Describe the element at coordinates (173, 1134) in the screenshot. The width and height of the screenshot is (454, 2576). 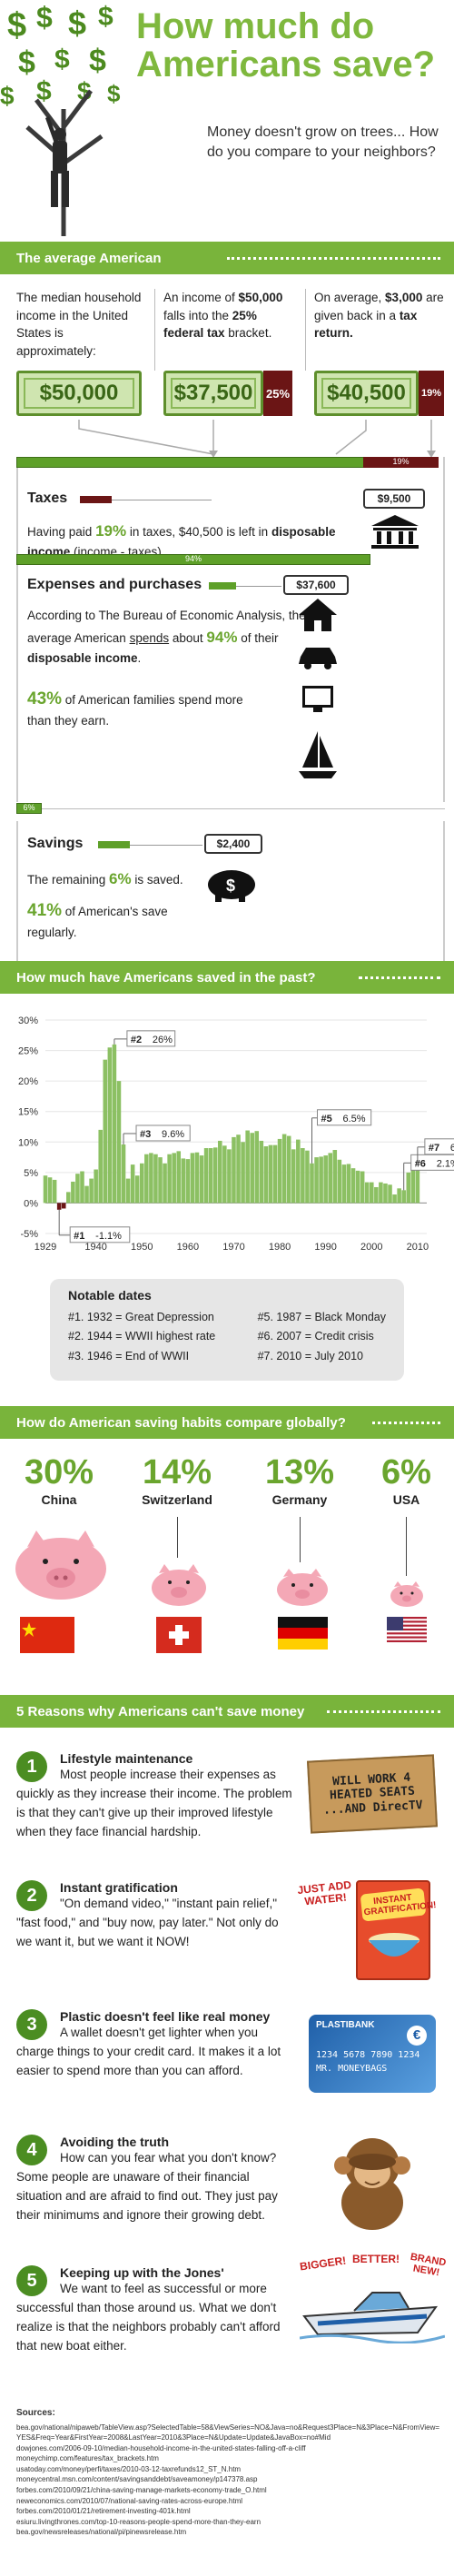
I see `annotation-value: 9.6%` at that location.